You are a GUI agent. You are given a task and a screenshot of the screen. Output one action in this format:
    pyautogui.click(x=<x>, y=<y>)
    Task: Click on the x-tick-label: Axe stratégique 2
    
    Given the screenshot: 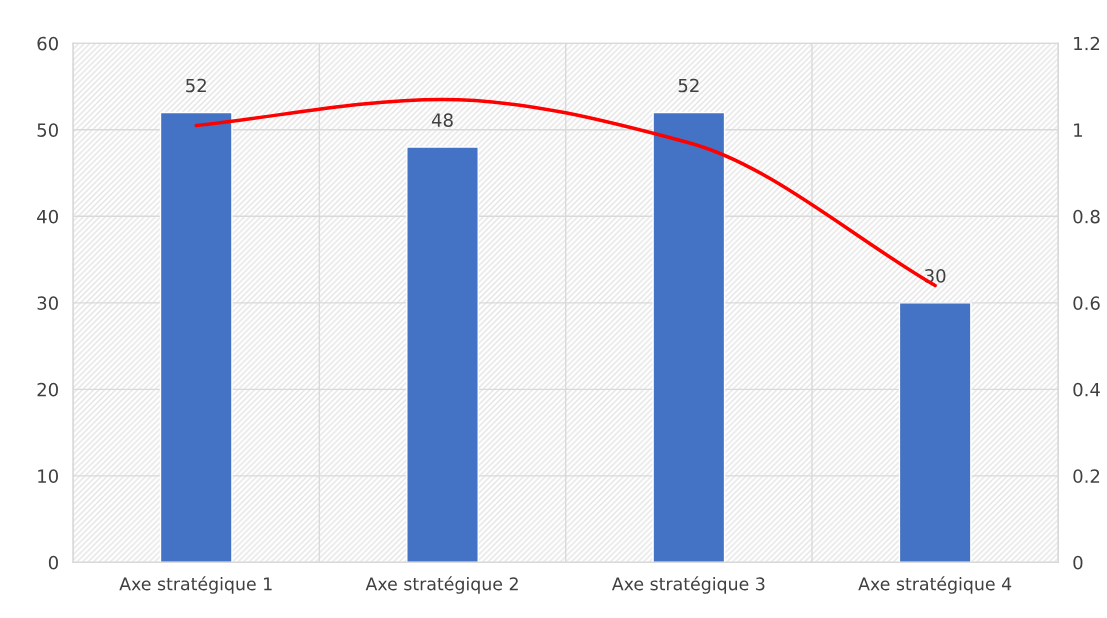 What is the action you would take?
    pyautogui.click(x=441, y=585)
    